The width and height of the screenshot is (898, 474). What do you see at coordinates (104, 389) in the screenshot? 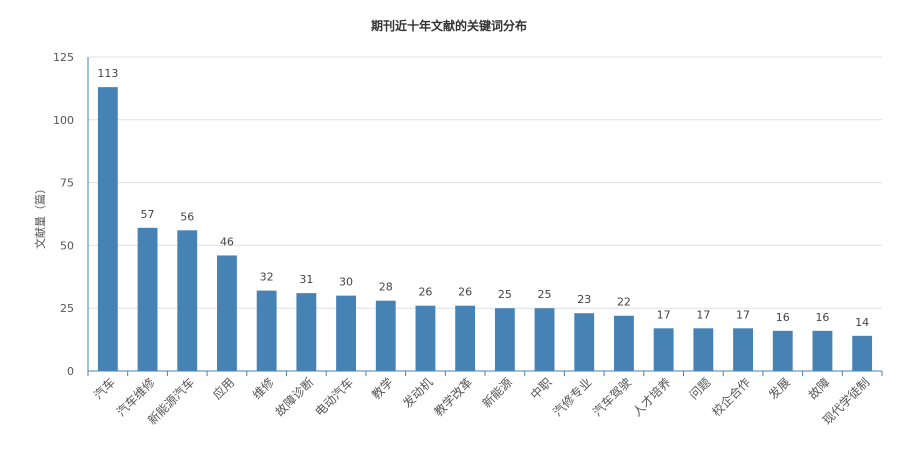
I see `x-tick-label: 汽车` at bounding box center [104, 389].